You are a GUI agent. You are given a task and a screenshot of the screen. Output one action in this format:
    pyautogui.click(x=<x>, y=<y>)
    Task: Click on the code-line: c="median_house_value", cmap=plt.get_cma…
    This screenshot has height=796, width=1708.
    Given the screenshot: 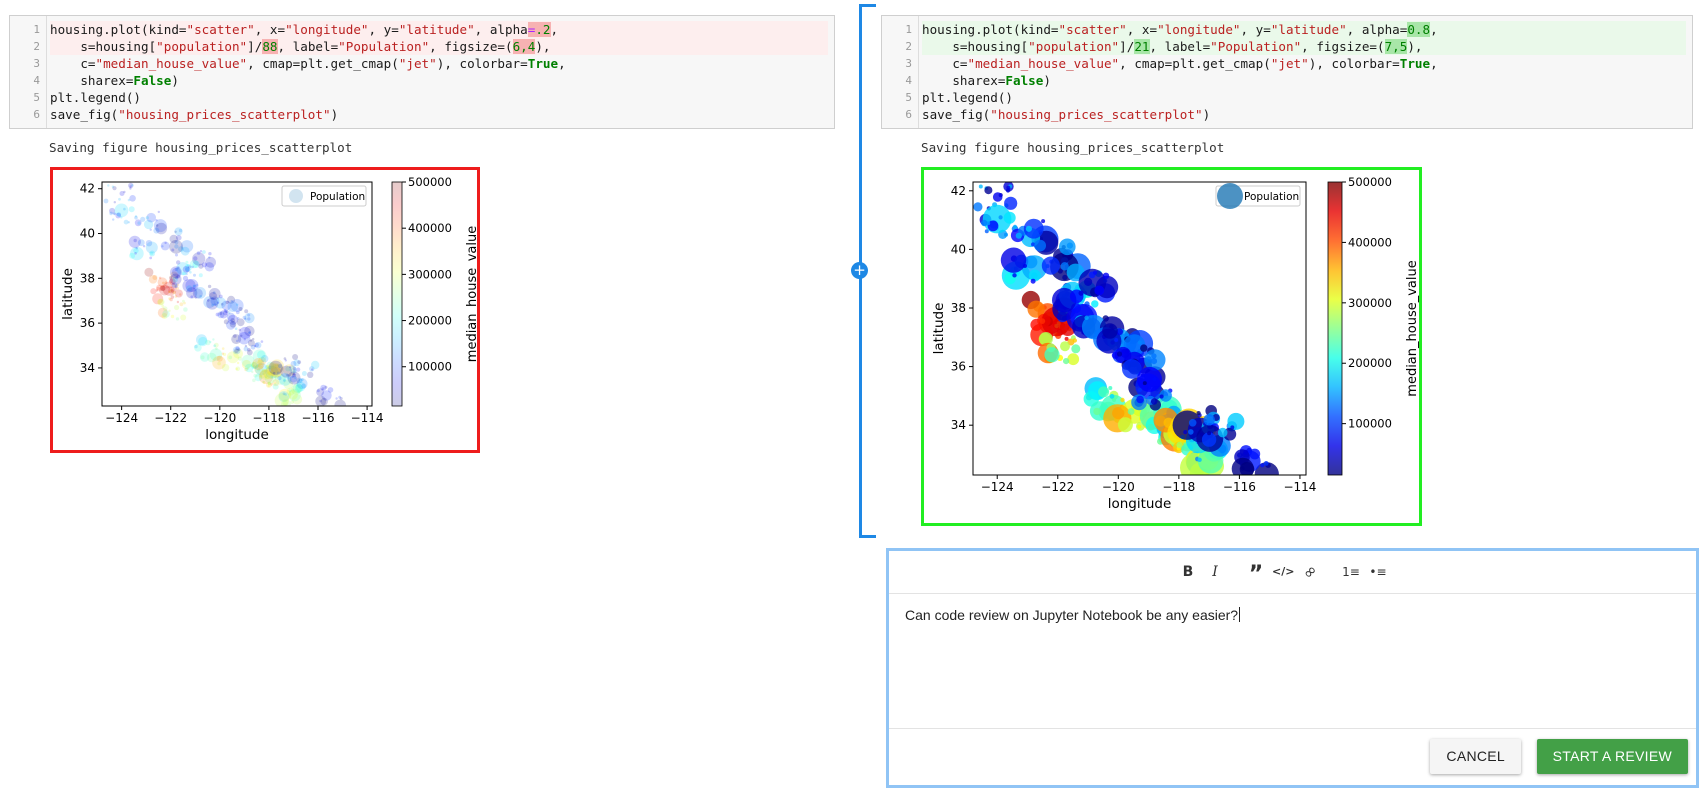 What is the action you would take?
    pyautogui.click(x=308, y=63)
    